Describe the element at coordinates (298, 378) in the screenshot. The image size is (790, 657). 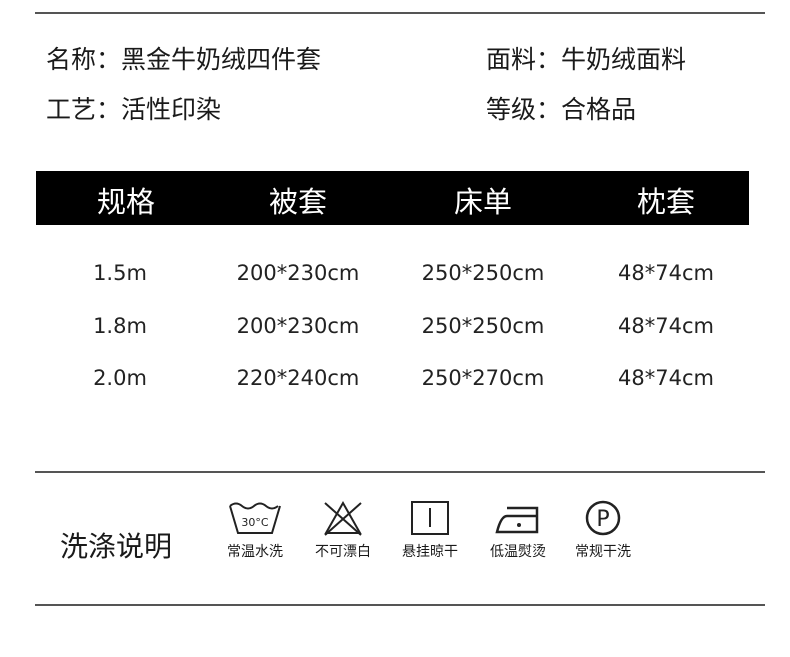
I see `cell-duvet: 220*240cm` at that location.